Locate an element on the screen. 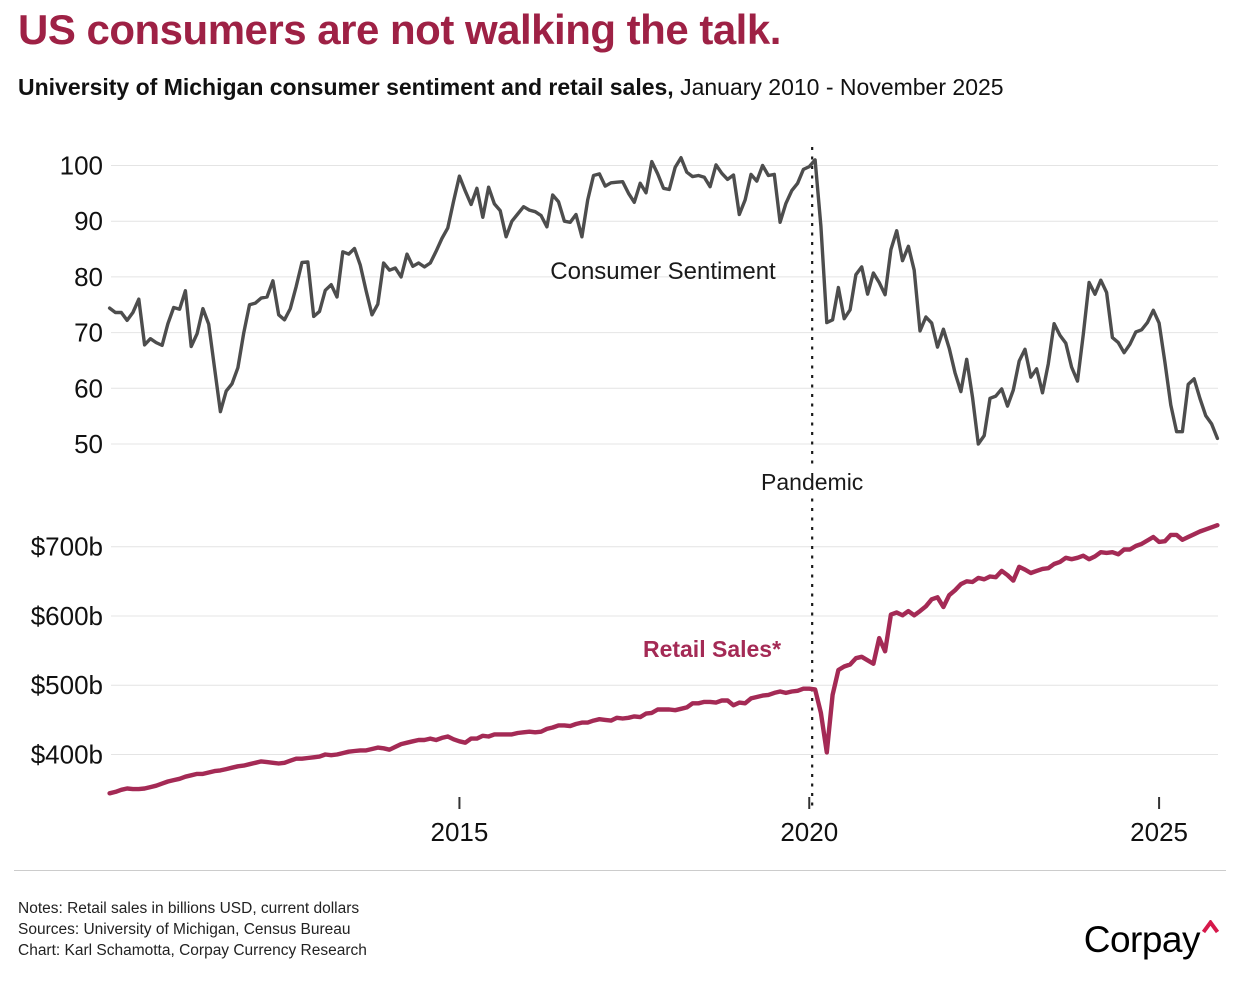 Image resolution: width=1240 pixels, height=1000 pixels. y-axis-label-sentiment-90: 90 is located at coordinates (88, 221).